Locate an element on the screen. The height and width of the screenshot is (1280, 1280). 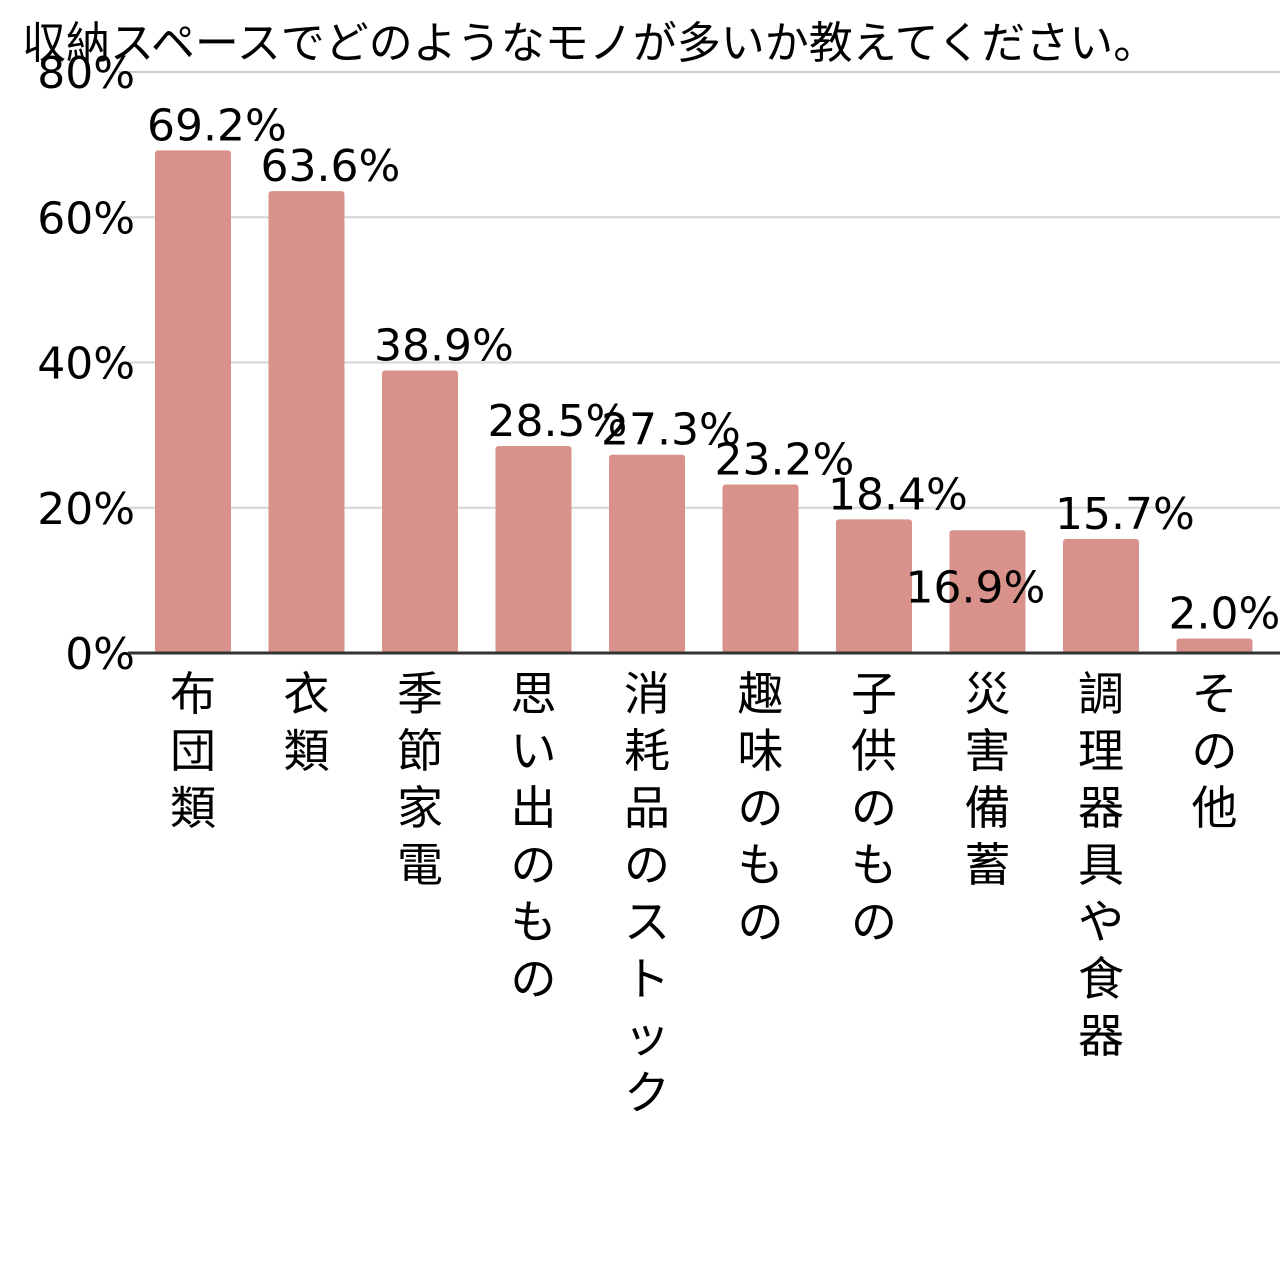
category-label: 調理器具や食器 is located at coordinates (1101, 865).